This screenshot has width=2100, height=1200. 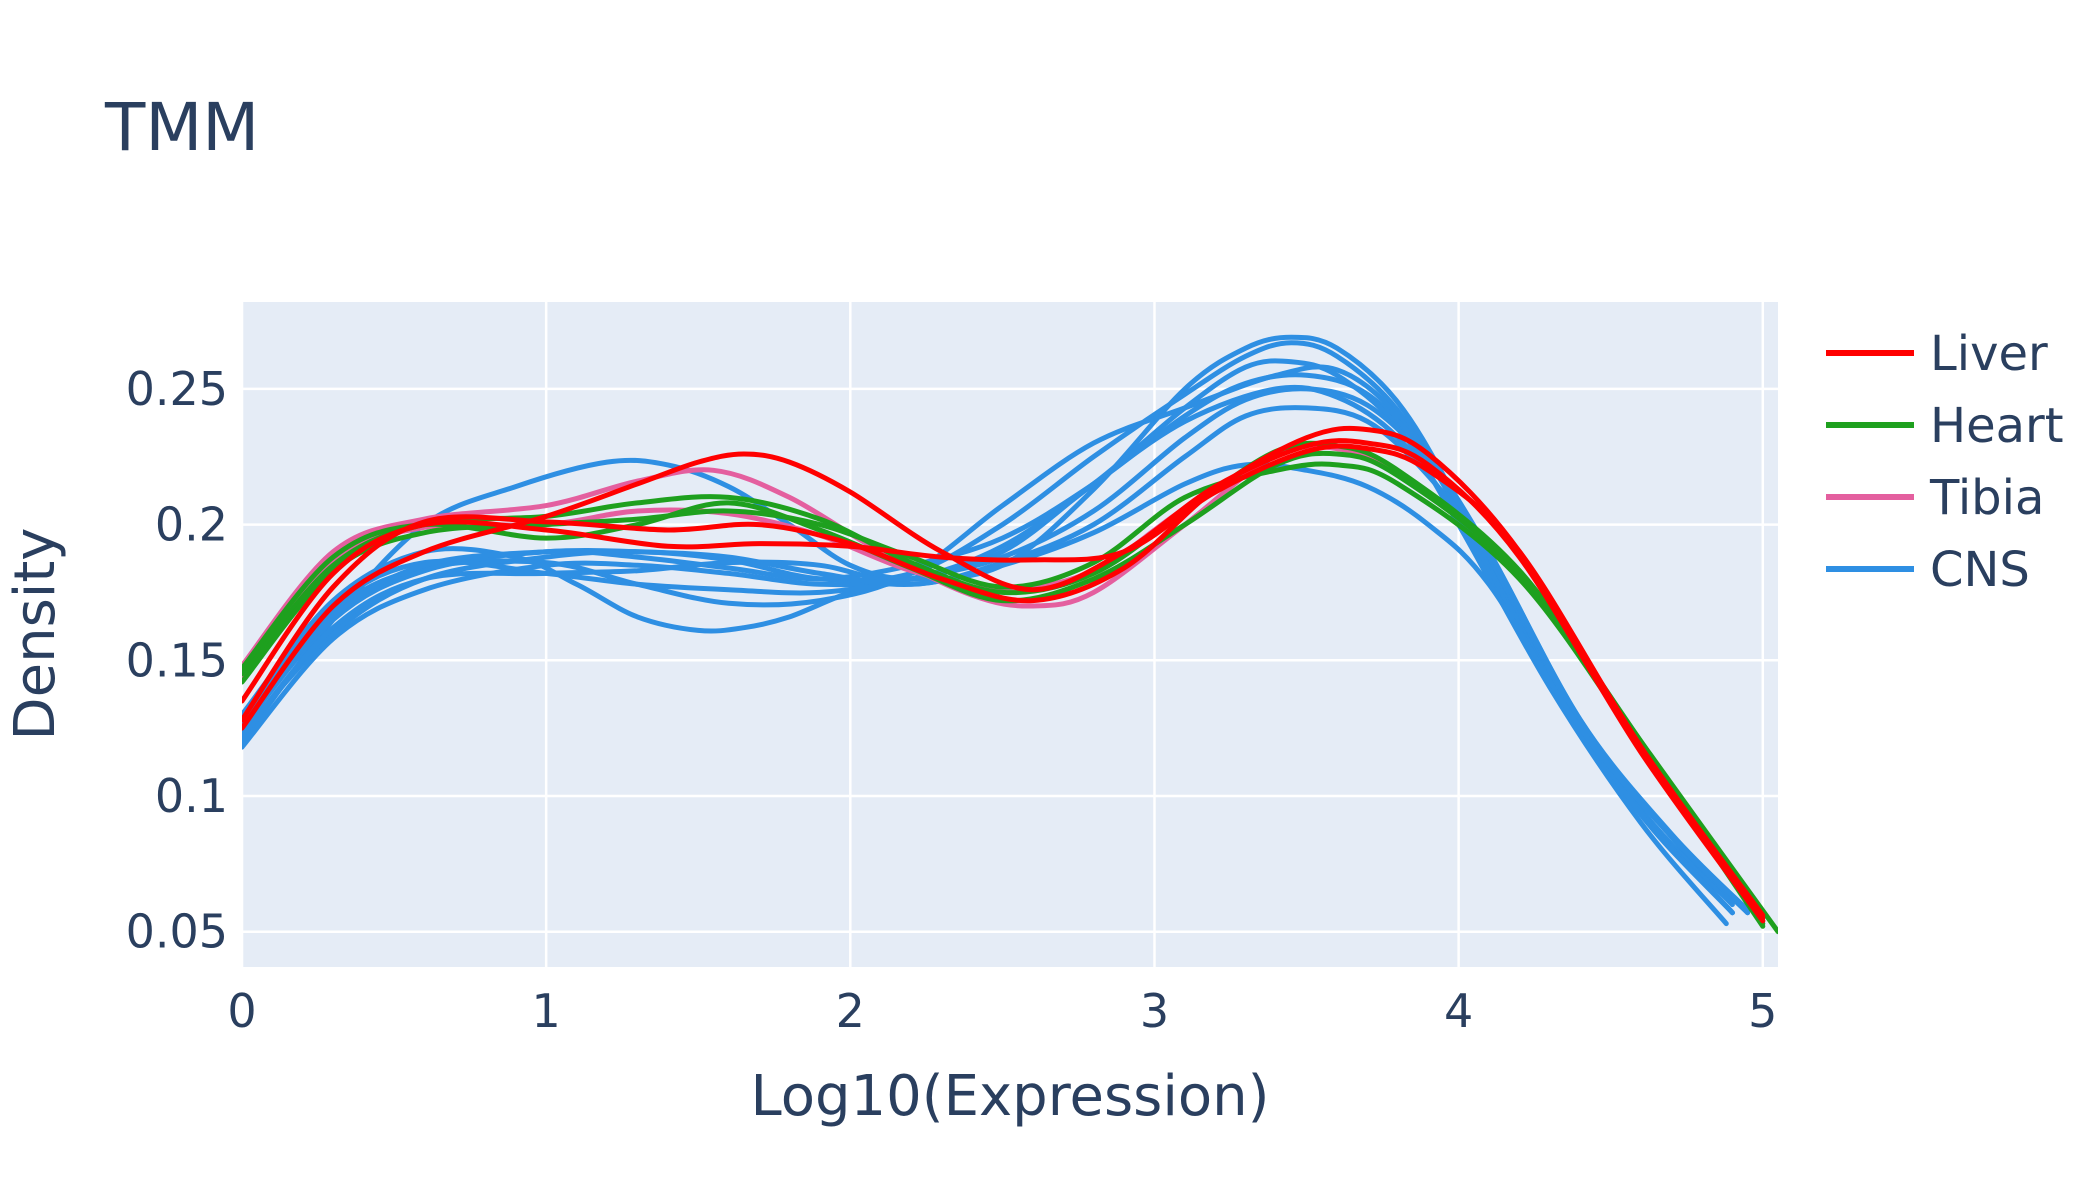 I want to click on x-tick-label: 5, so click(x=1762, y=1011).